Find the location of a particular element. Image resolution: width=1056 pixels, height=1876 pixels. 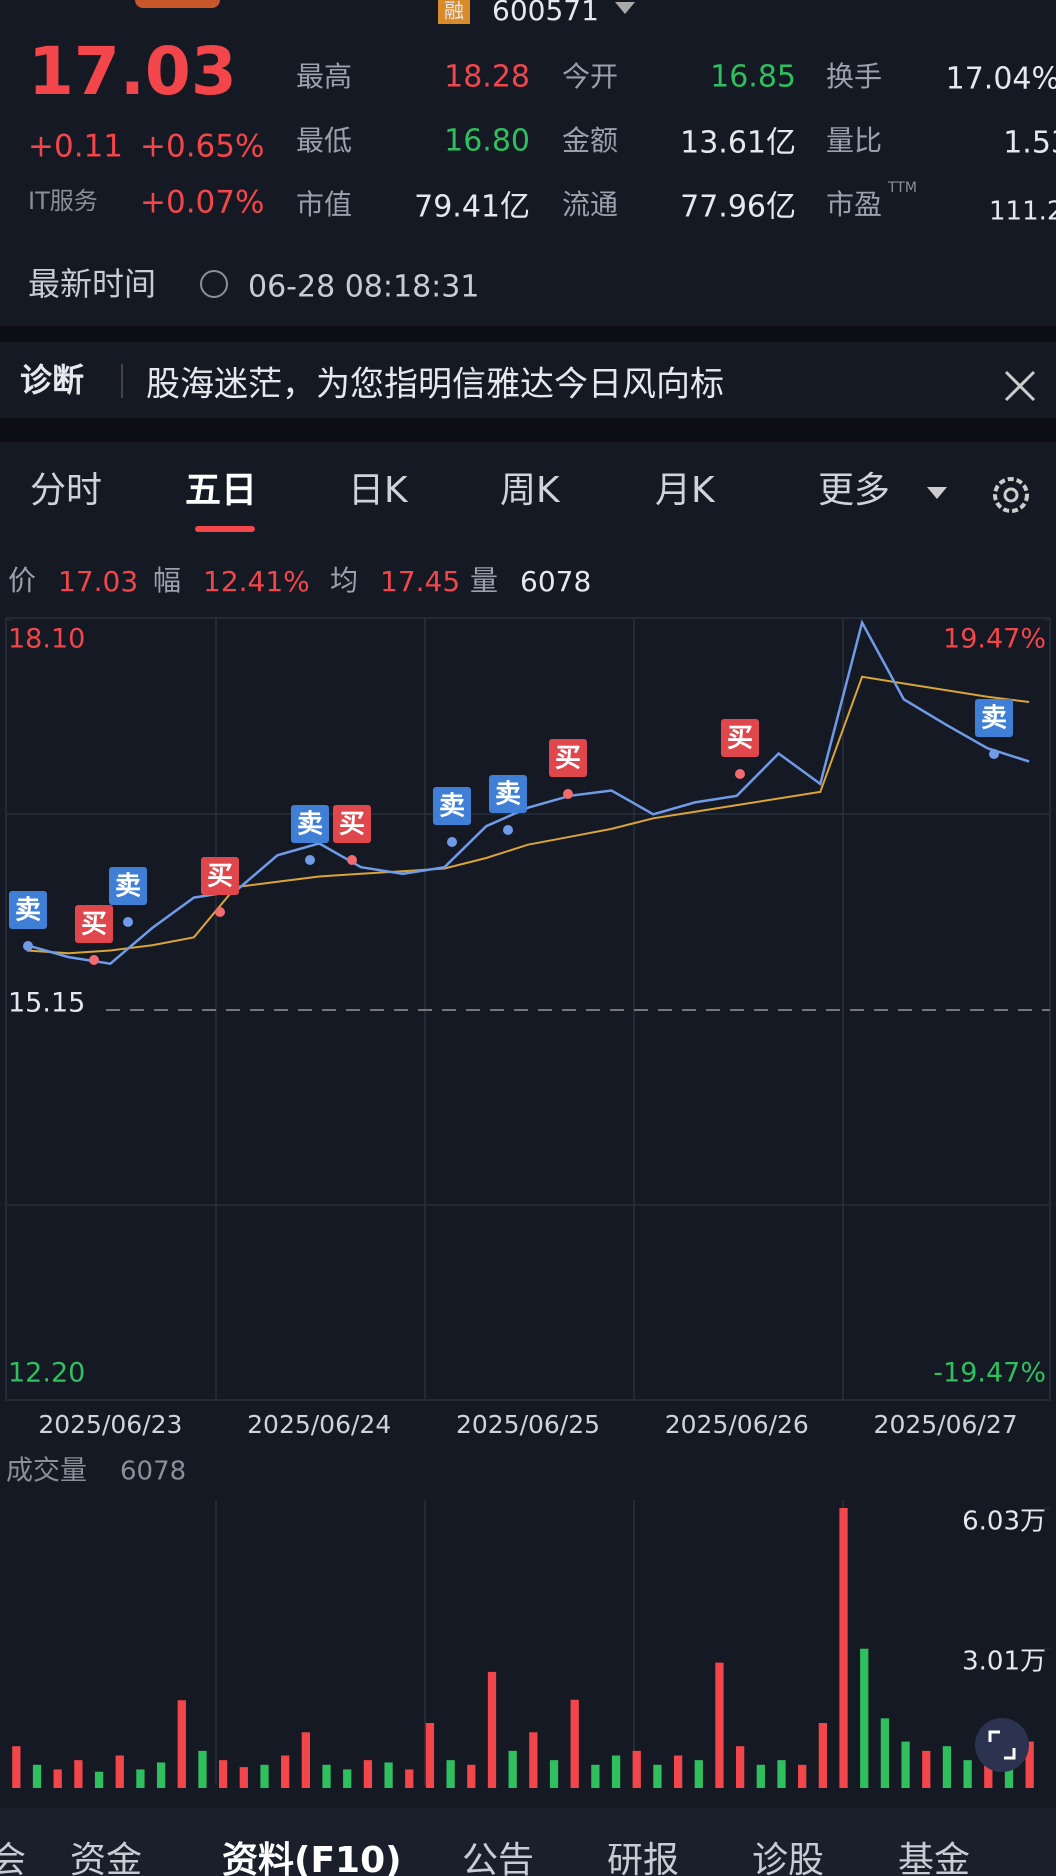

stat-value: 18.28 is located at coordinates (487, 77).